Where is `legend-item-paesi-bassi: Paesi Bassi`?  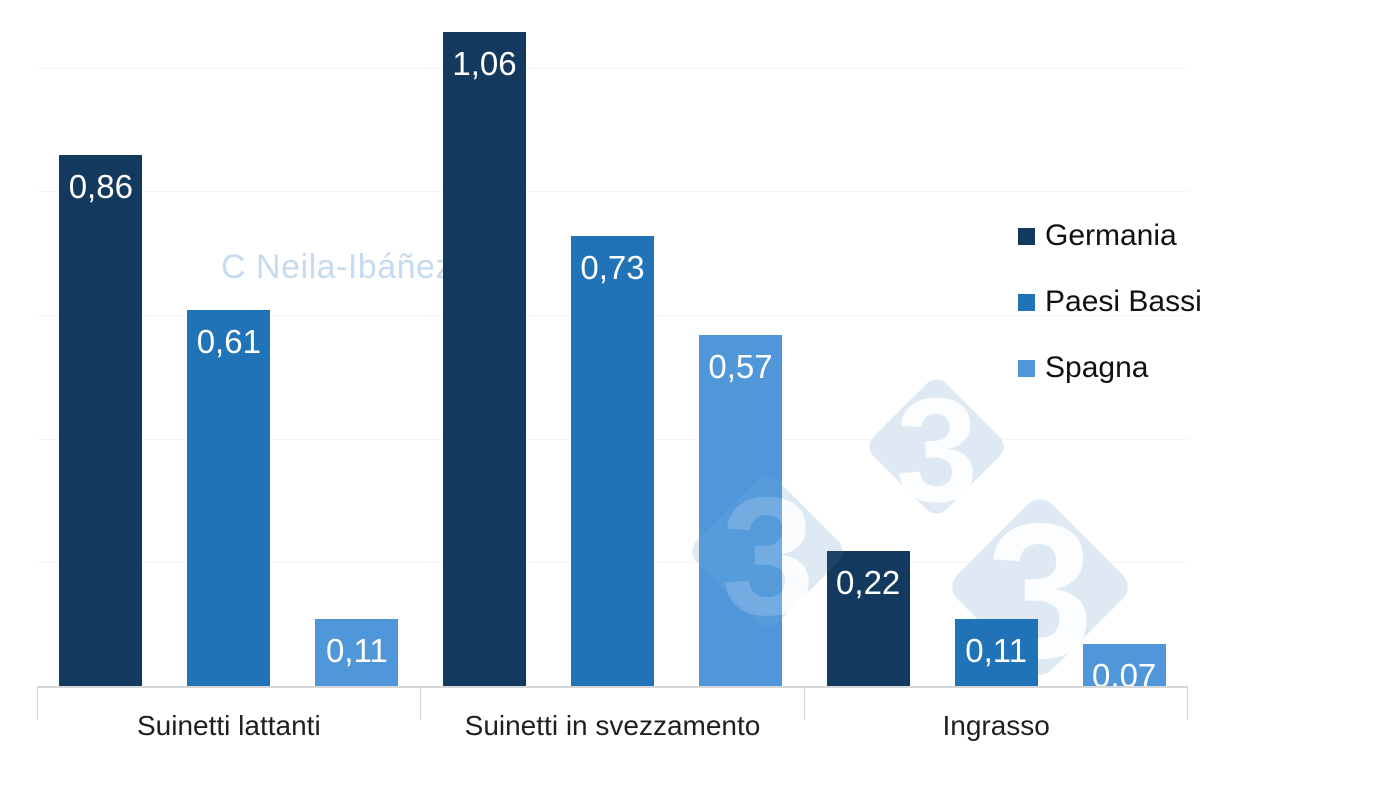 legend-item-paesi-bassi: Paesi Bassi is located at coordinates (1110, 302).